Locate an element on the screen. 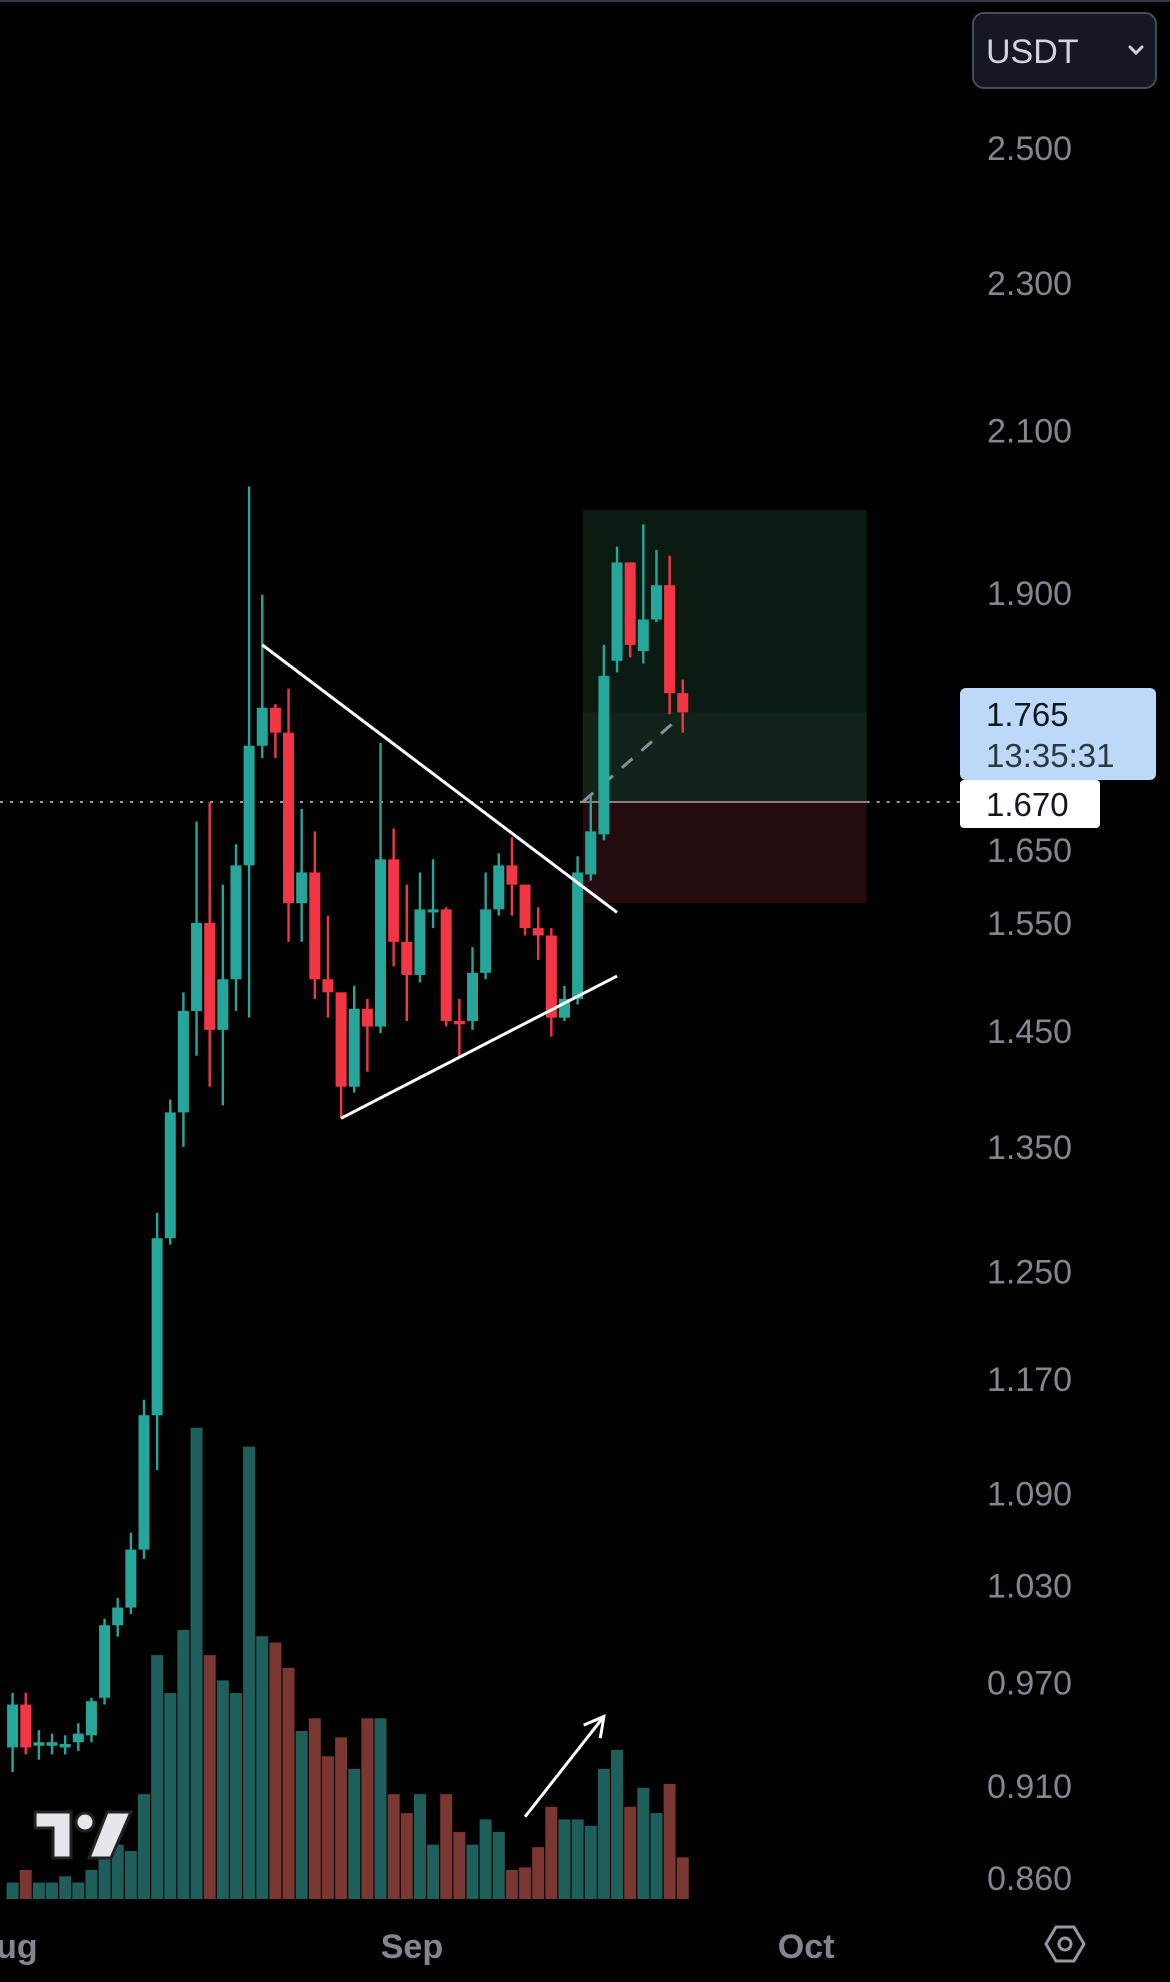  last-price: 1.765 is located at coordinates (1027, 714).